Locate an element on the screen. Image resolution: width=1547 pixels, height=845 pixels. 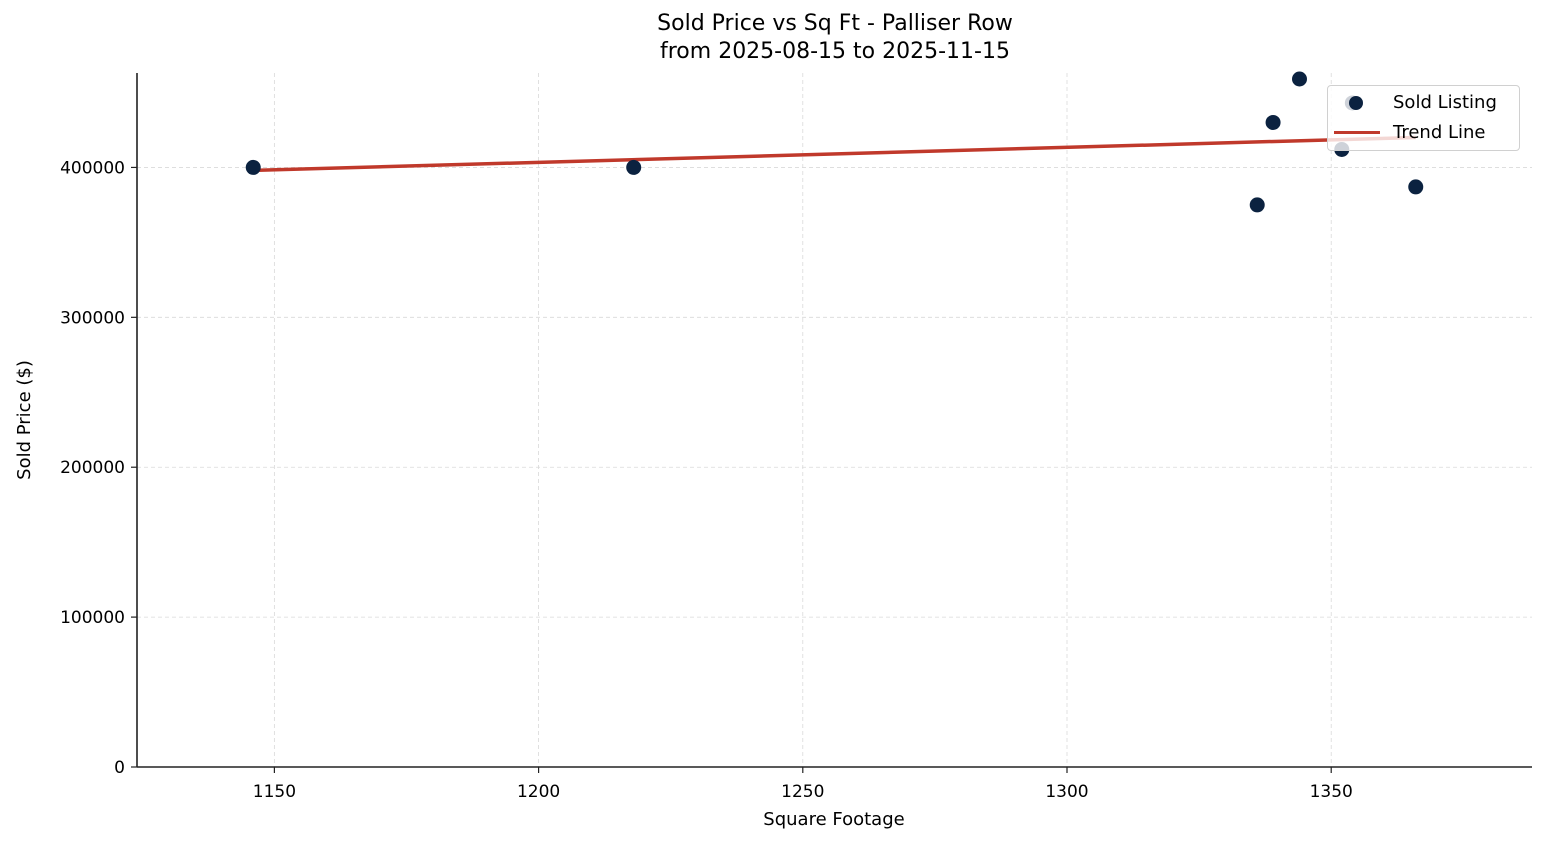
y-tick-label: 200000 is located at coordinates (92, 468).